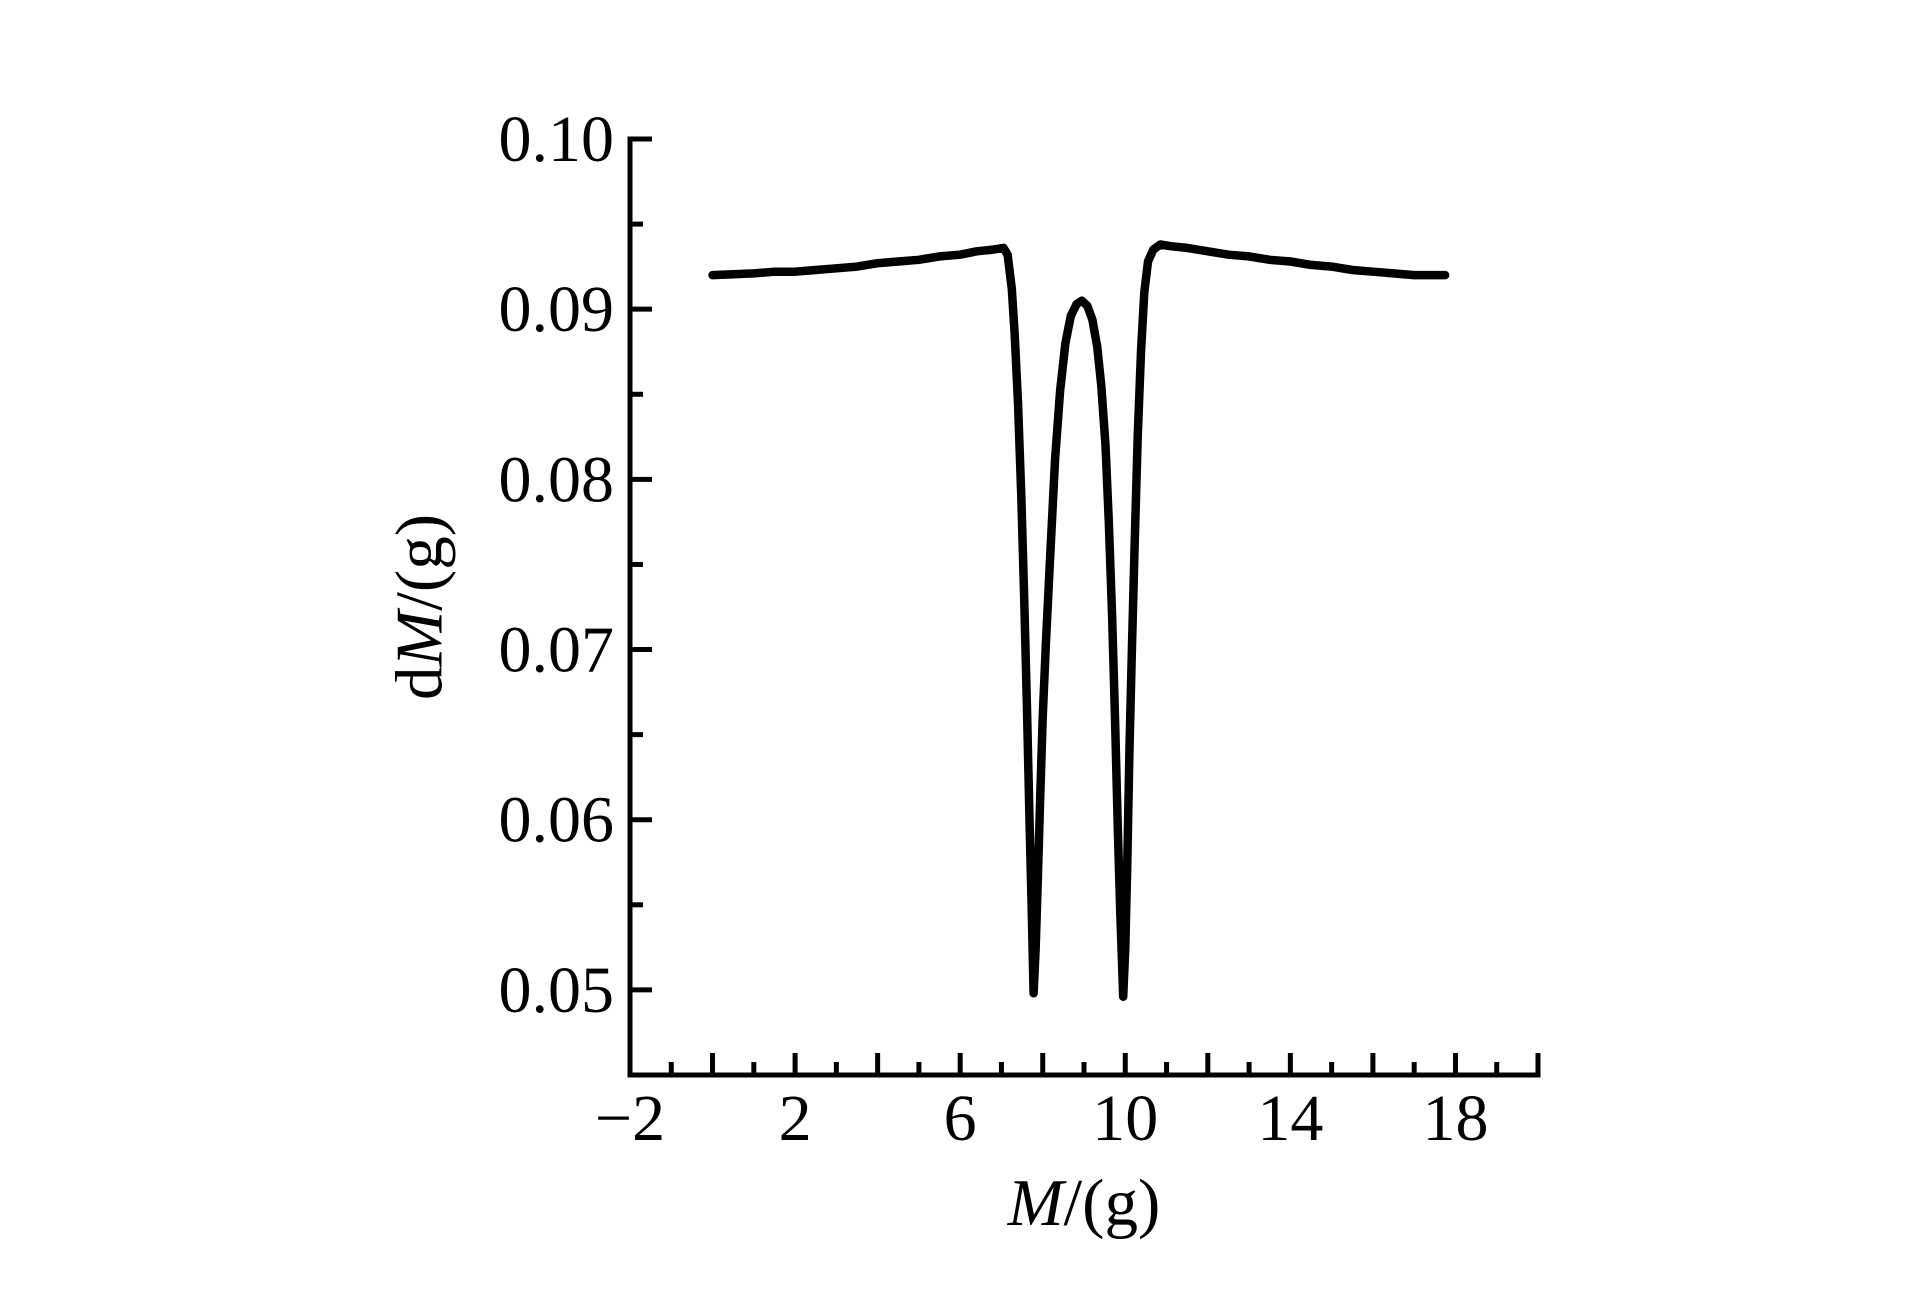 The width and height of the screenshot is (1923, 1299). Describe the element at coordinates (1125, 1118) in the screenshot. I see `x-tick-label: 10` at that location.